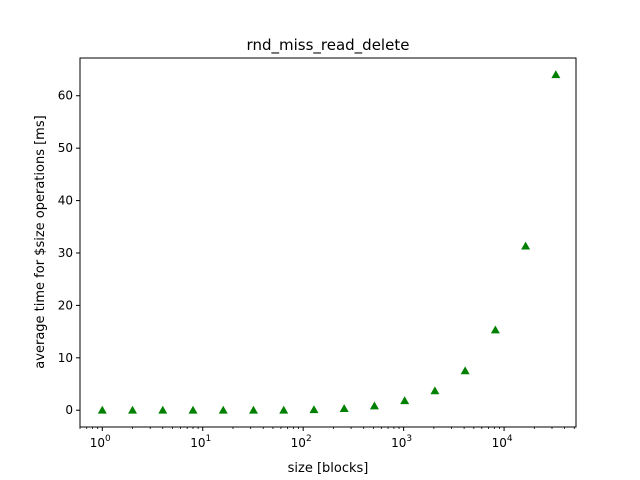 Image resolution: width=640 pixels, height=480 pixels. I want to click on y-axis-label: average time for $size operations [ms], so click(40, 241).